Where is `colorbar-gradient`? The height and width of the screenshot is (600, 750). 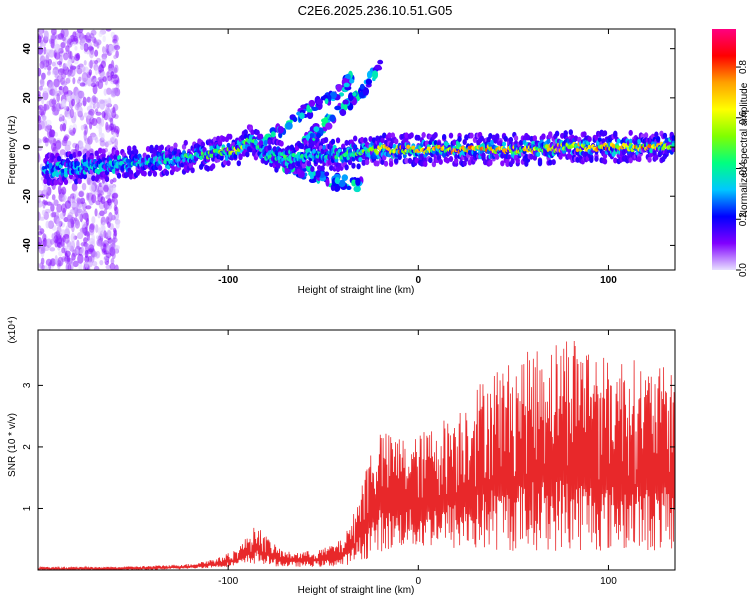 colorbar-gradient is located at coordinates (724, 149).